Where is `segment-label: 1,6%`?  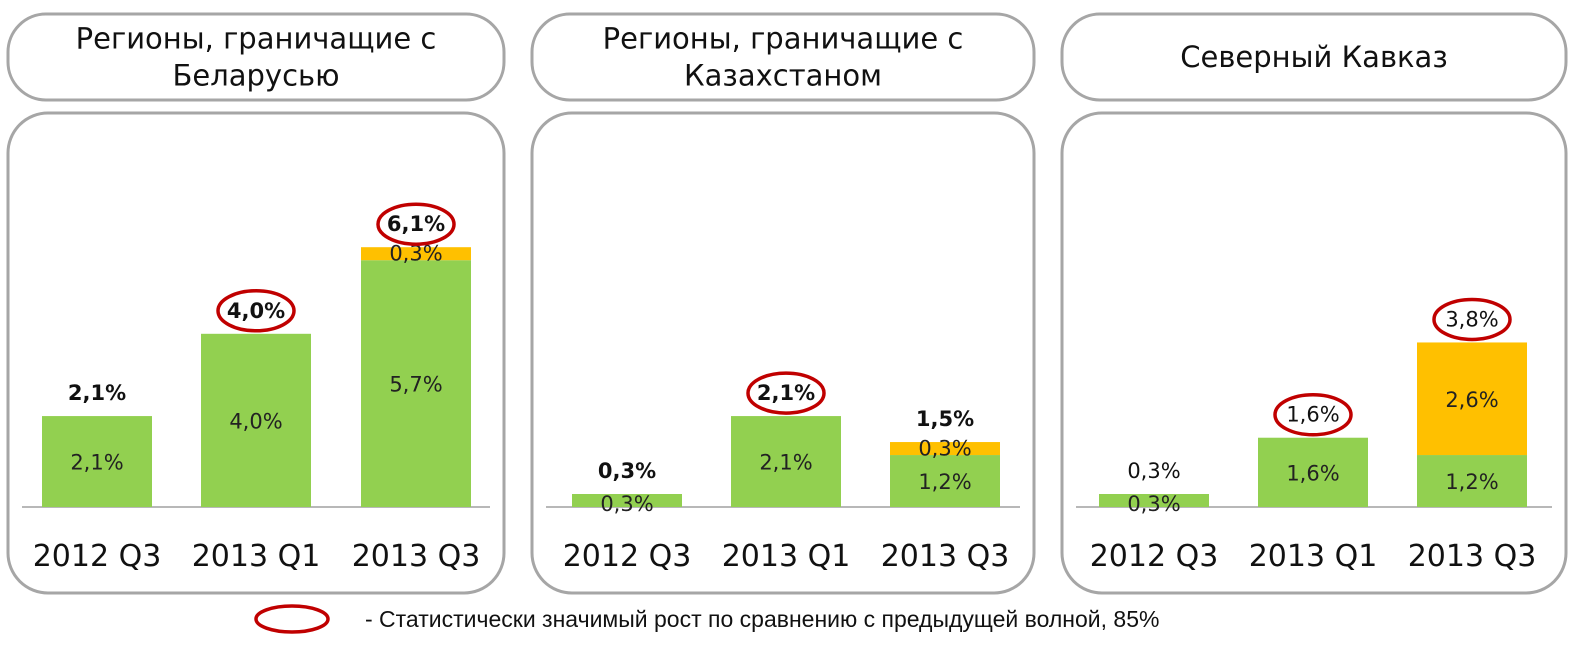
segment-label: 1,6% is located at coordinates (1312, 473).